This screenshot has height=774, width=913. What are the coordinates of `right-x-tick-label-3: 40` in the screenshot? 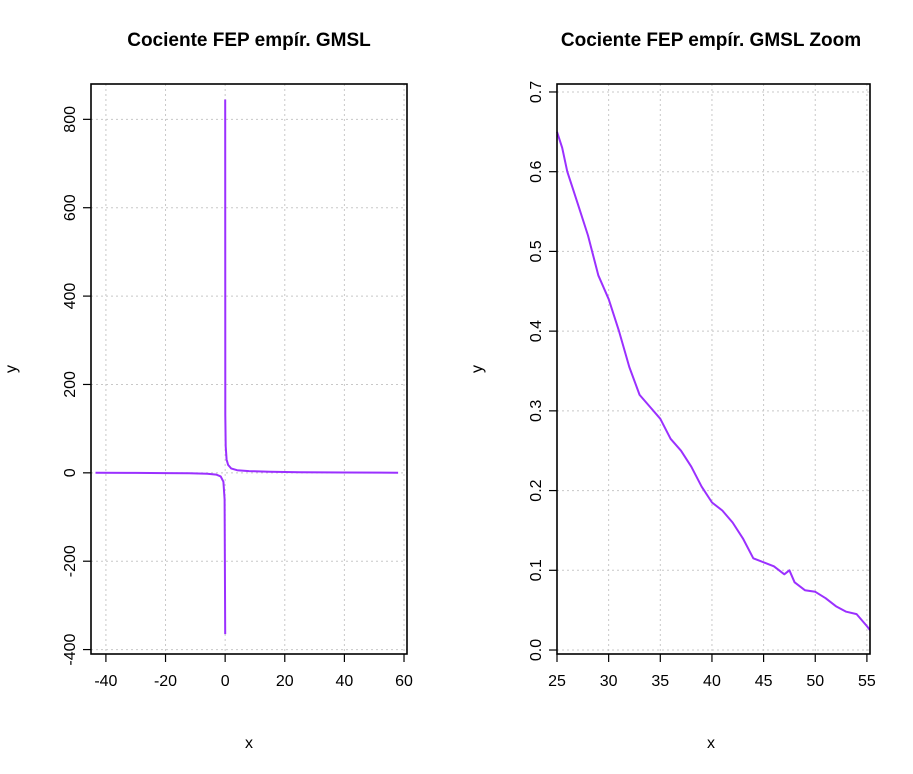 It's located at (712, 681).